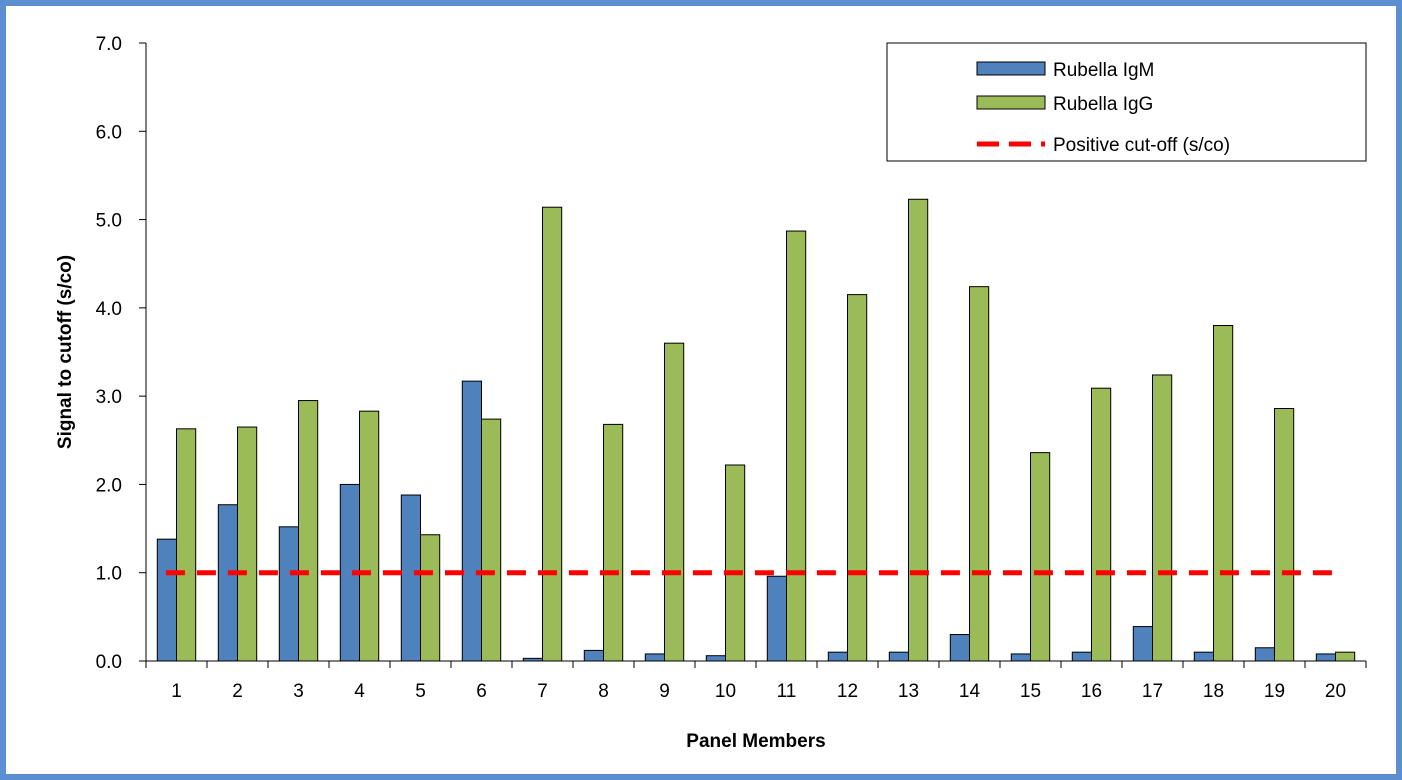 Image resolution: width=1402 pixels, height=780 pixels. Describe the element at coordinates (787, 691) in the screenshot. I see `x-tick-label: 11` at that location.